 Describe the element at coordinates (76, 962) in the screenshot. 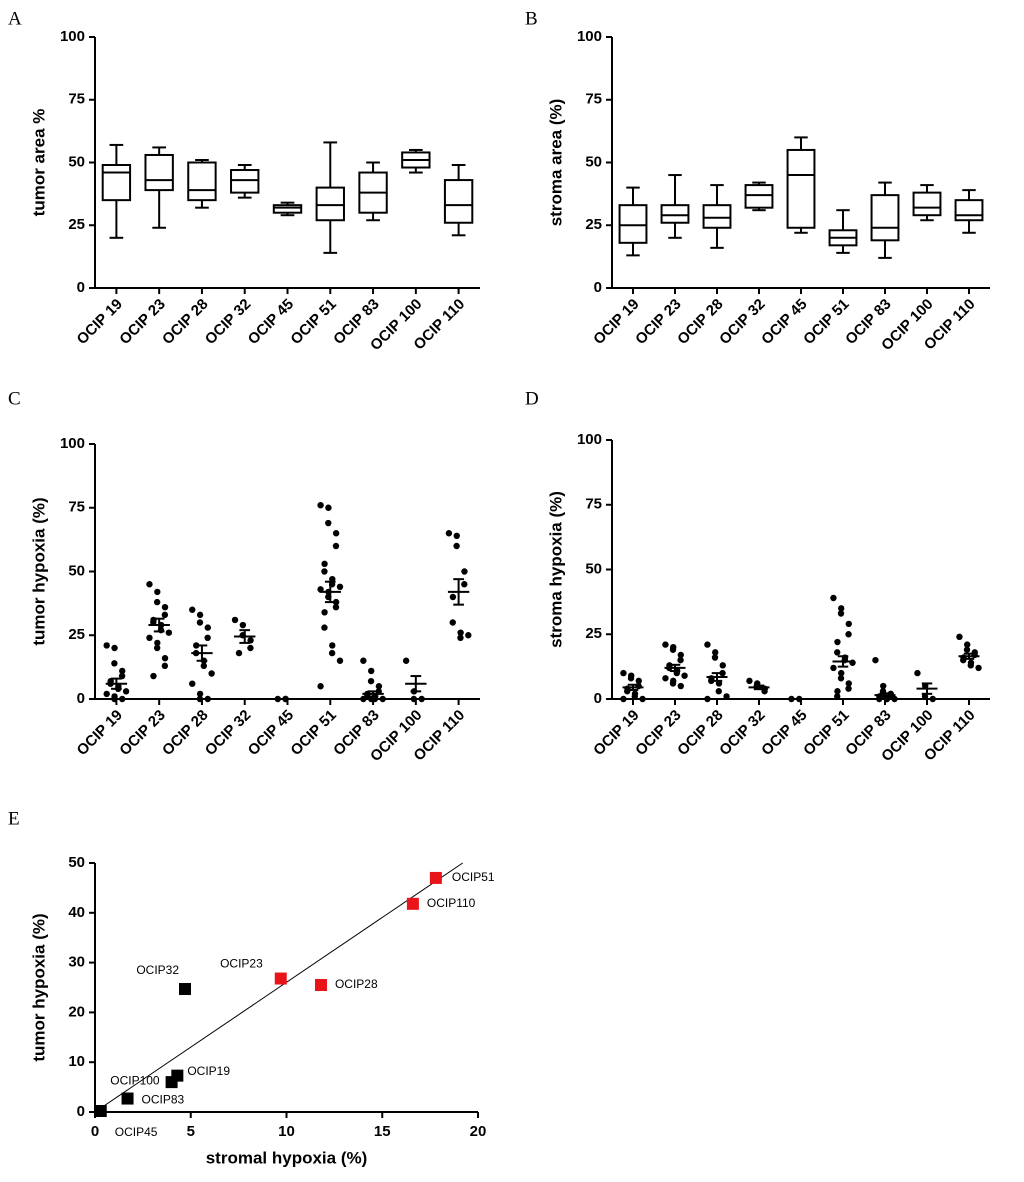

I see `y-tick-label: 30` at that location.